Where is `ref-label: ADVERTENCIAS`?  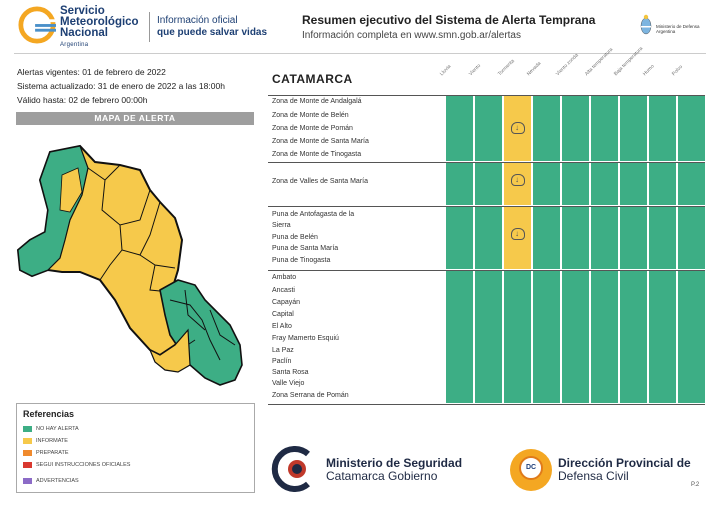 ref-label: ADVERTENCIAS is located at coordinates (57, 481).